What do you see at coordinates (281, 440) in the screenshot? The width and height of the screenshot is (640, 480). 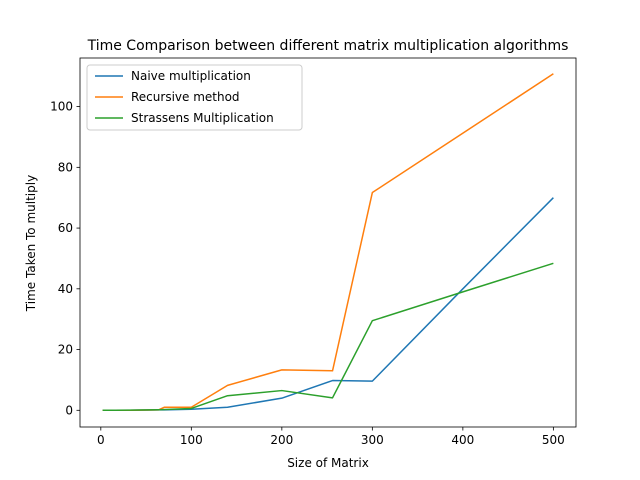 I see `x-tick-label: 200` at bounding box center [281, 440].